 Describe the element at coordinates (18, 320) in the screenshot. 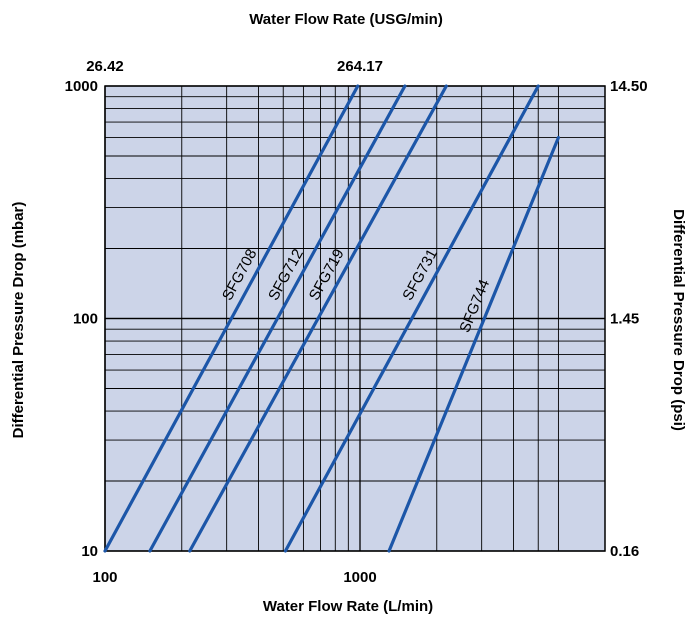

I see `y-axis-title: Differential Pressure Drop (mbar)` at that location.